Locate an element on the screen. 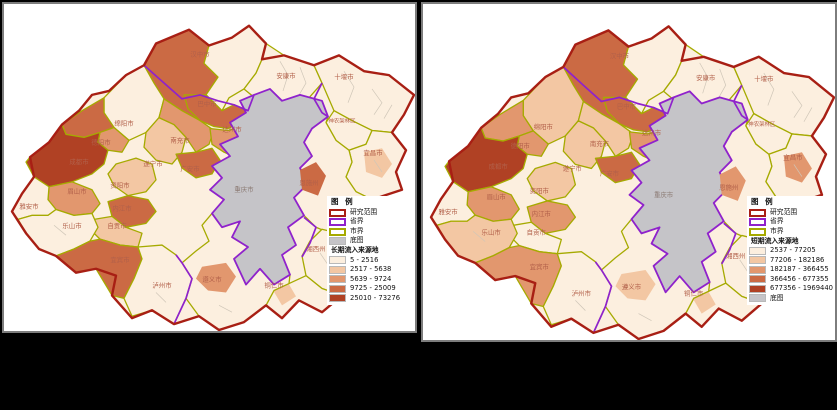 This screenshot has width=837, height=410. legend-class-3-swatch is located at coordinates (337, 288).